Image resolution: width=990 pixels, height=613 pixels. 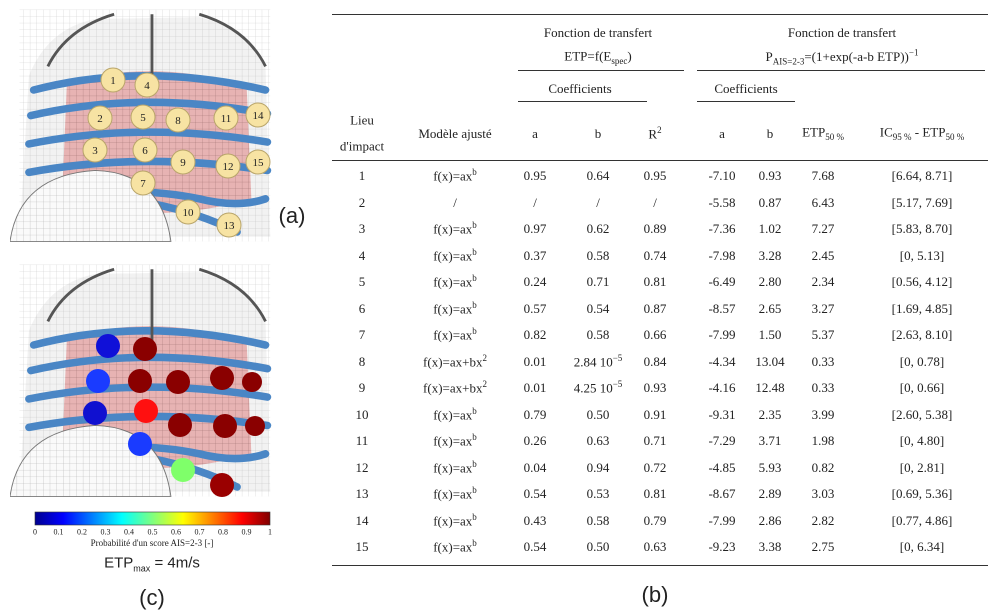 I want to click on group-rule, so click(x=841, y=70).